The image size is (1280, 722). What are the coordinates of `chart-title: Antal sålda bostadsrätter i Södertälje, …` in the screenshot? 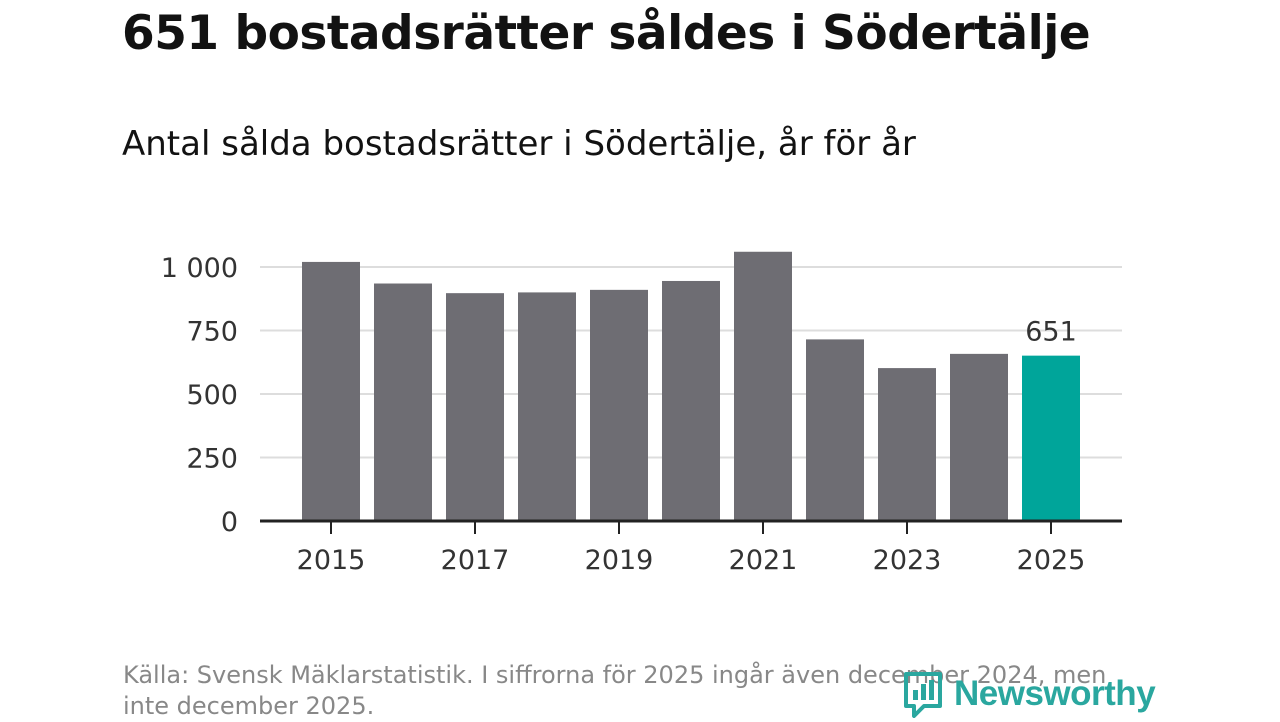 It's located at (519, 144).